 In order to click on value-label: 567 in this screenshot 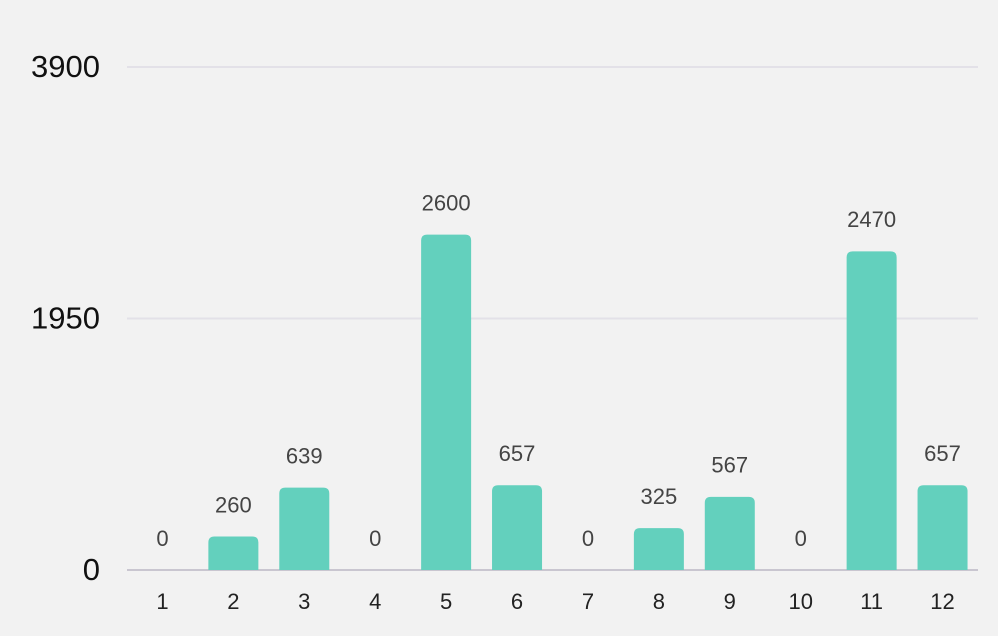, I will do `click(729, 465)`.